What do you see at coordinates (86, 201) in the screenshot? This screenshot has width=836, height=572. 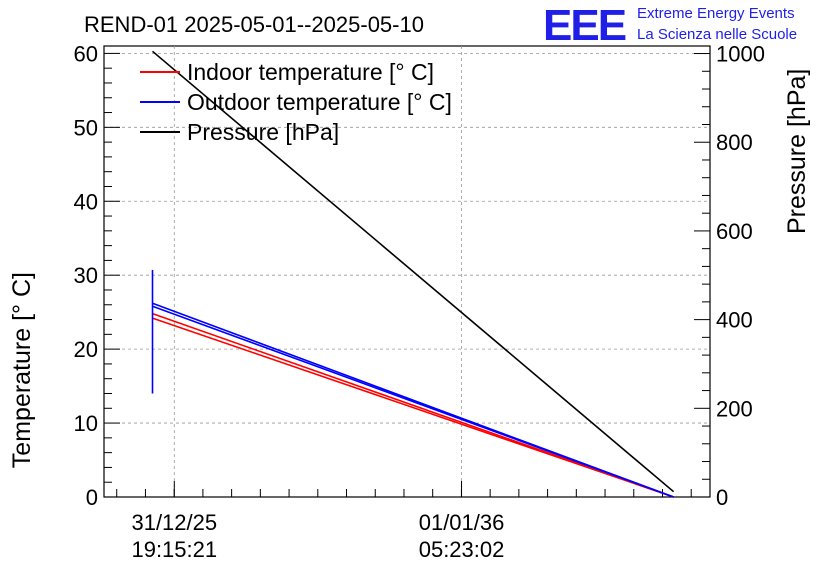 I see `y-tick-label: 40` at bounding box center [86, 201].